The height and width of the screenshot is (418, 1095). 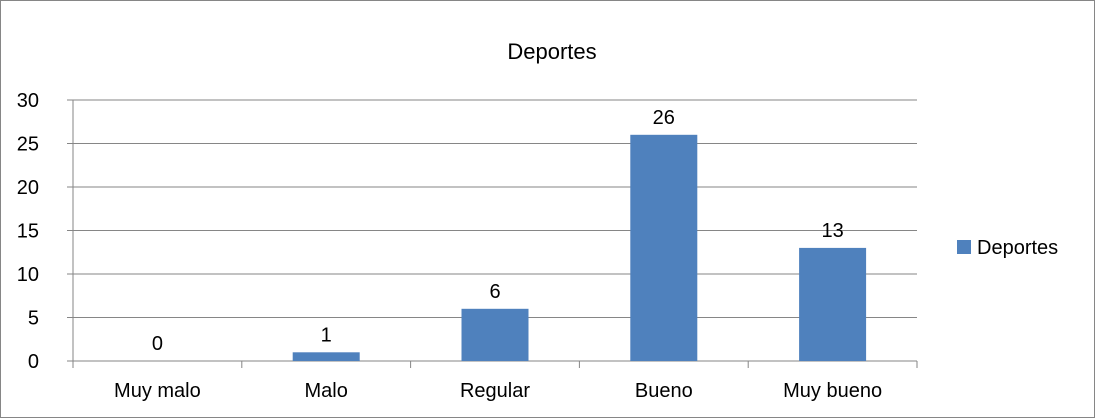 What do you see at coordinates (832, 231) in the screenshot?
I see `data-label: 13` at bounding box center [832, 231].